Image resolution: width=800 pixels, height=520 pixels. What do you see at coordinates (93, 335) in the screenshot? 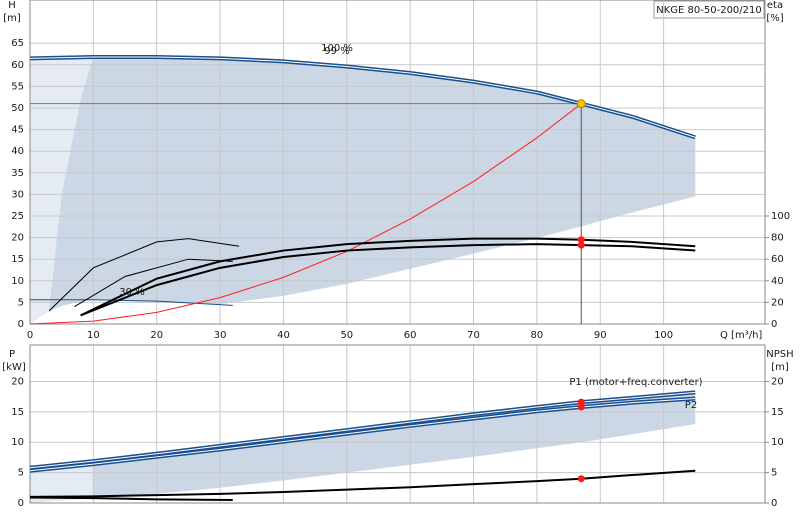
I see `x-tick-label: 10` at bounding box center [93, 335].